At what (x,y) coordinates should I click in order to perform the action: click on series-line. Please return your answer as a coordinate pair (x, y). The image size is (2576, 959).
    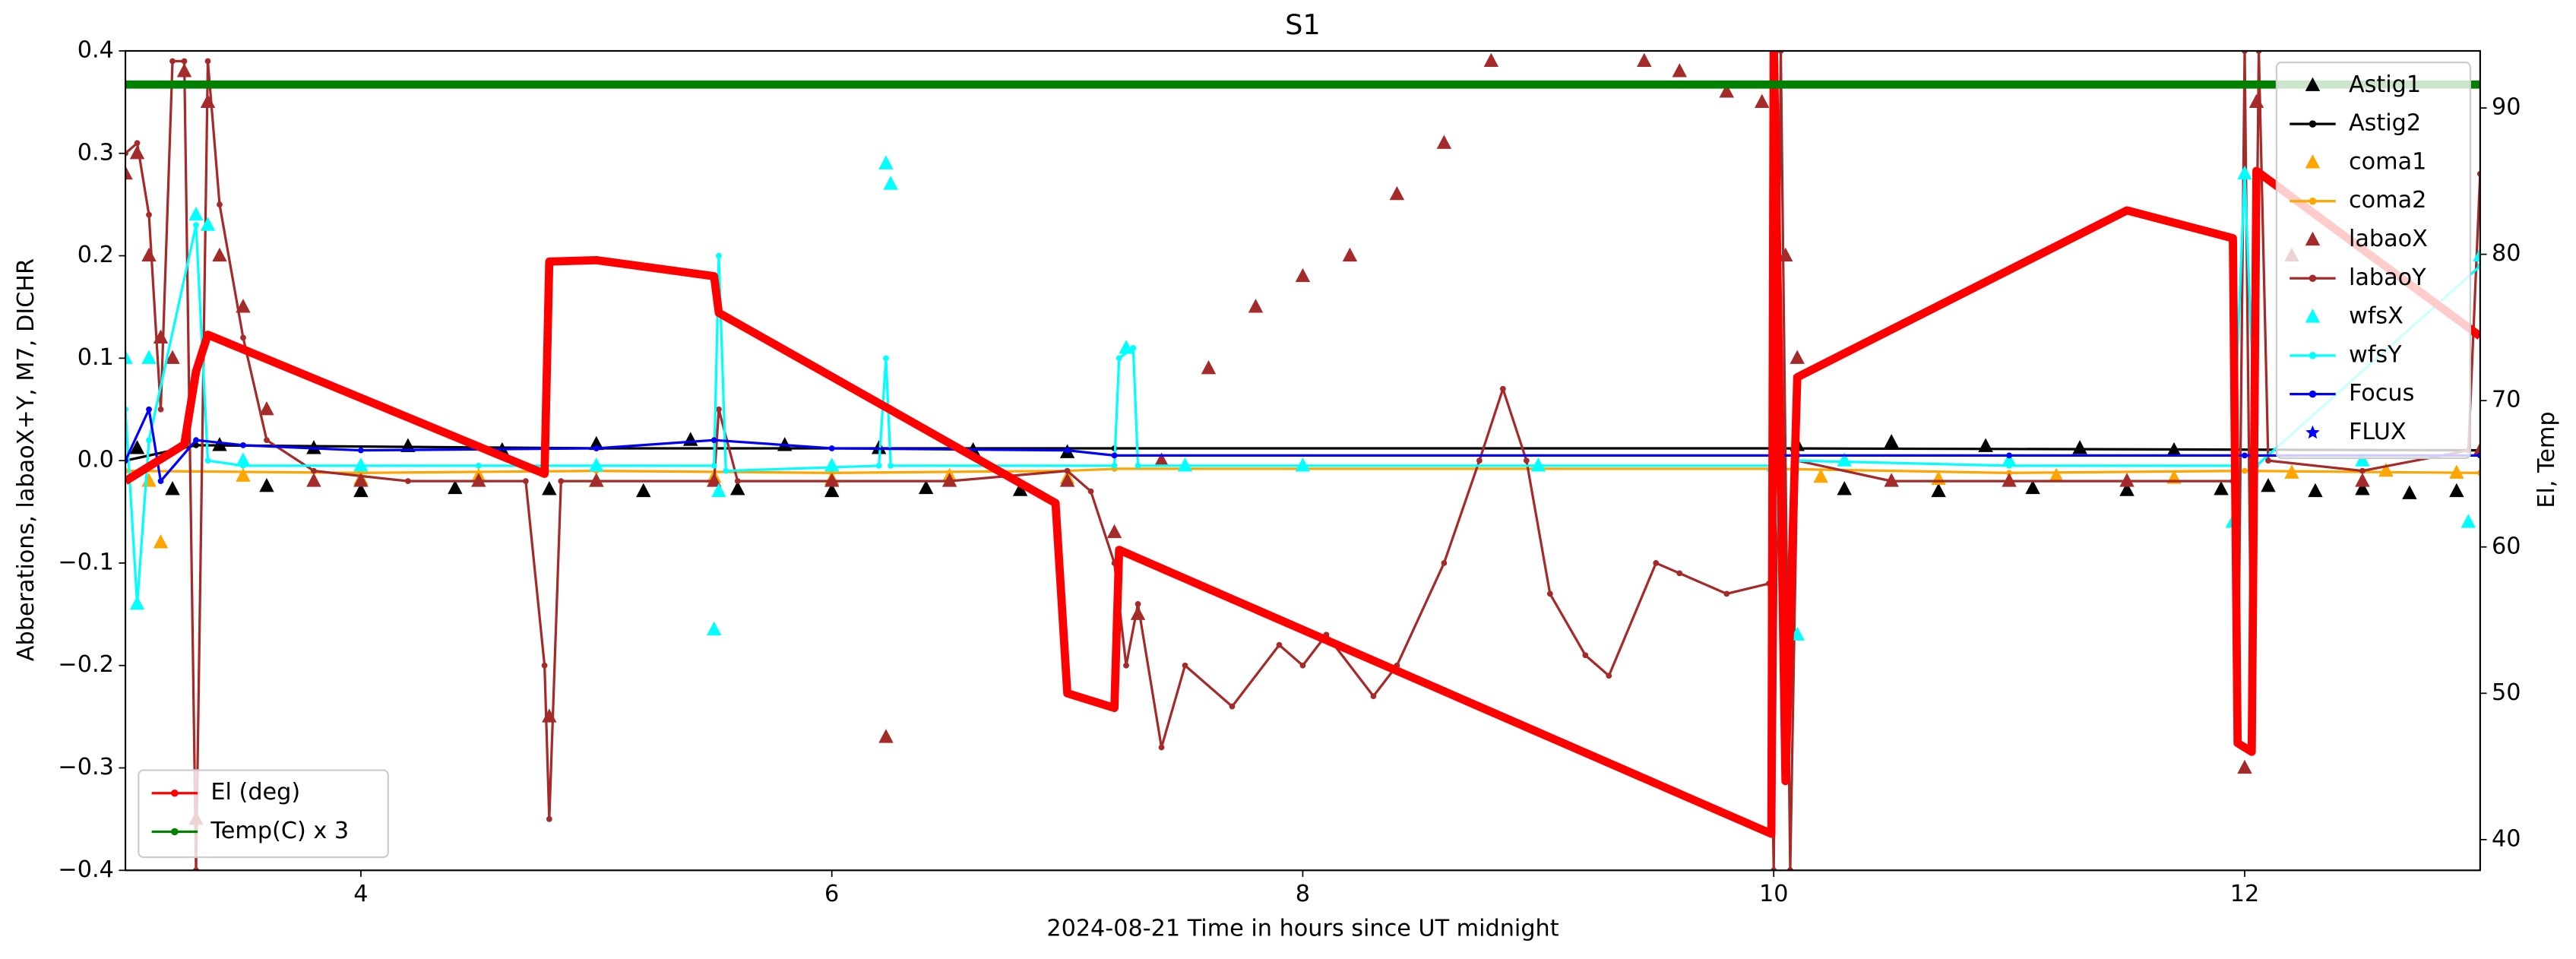
    Looking at the image, I should click on (1302, 470).